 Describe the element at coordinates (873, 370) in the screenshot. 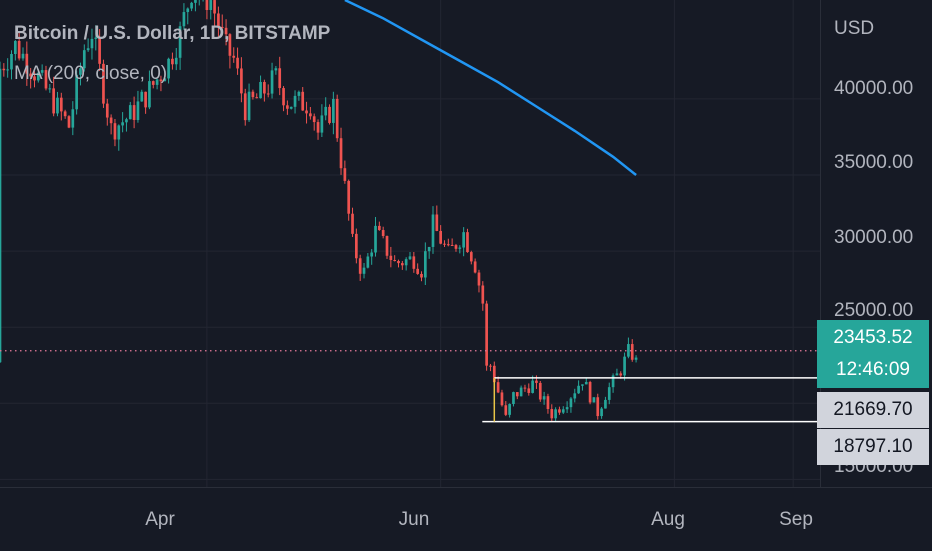

I see `countdown-tag: 12:46:09` at that location.